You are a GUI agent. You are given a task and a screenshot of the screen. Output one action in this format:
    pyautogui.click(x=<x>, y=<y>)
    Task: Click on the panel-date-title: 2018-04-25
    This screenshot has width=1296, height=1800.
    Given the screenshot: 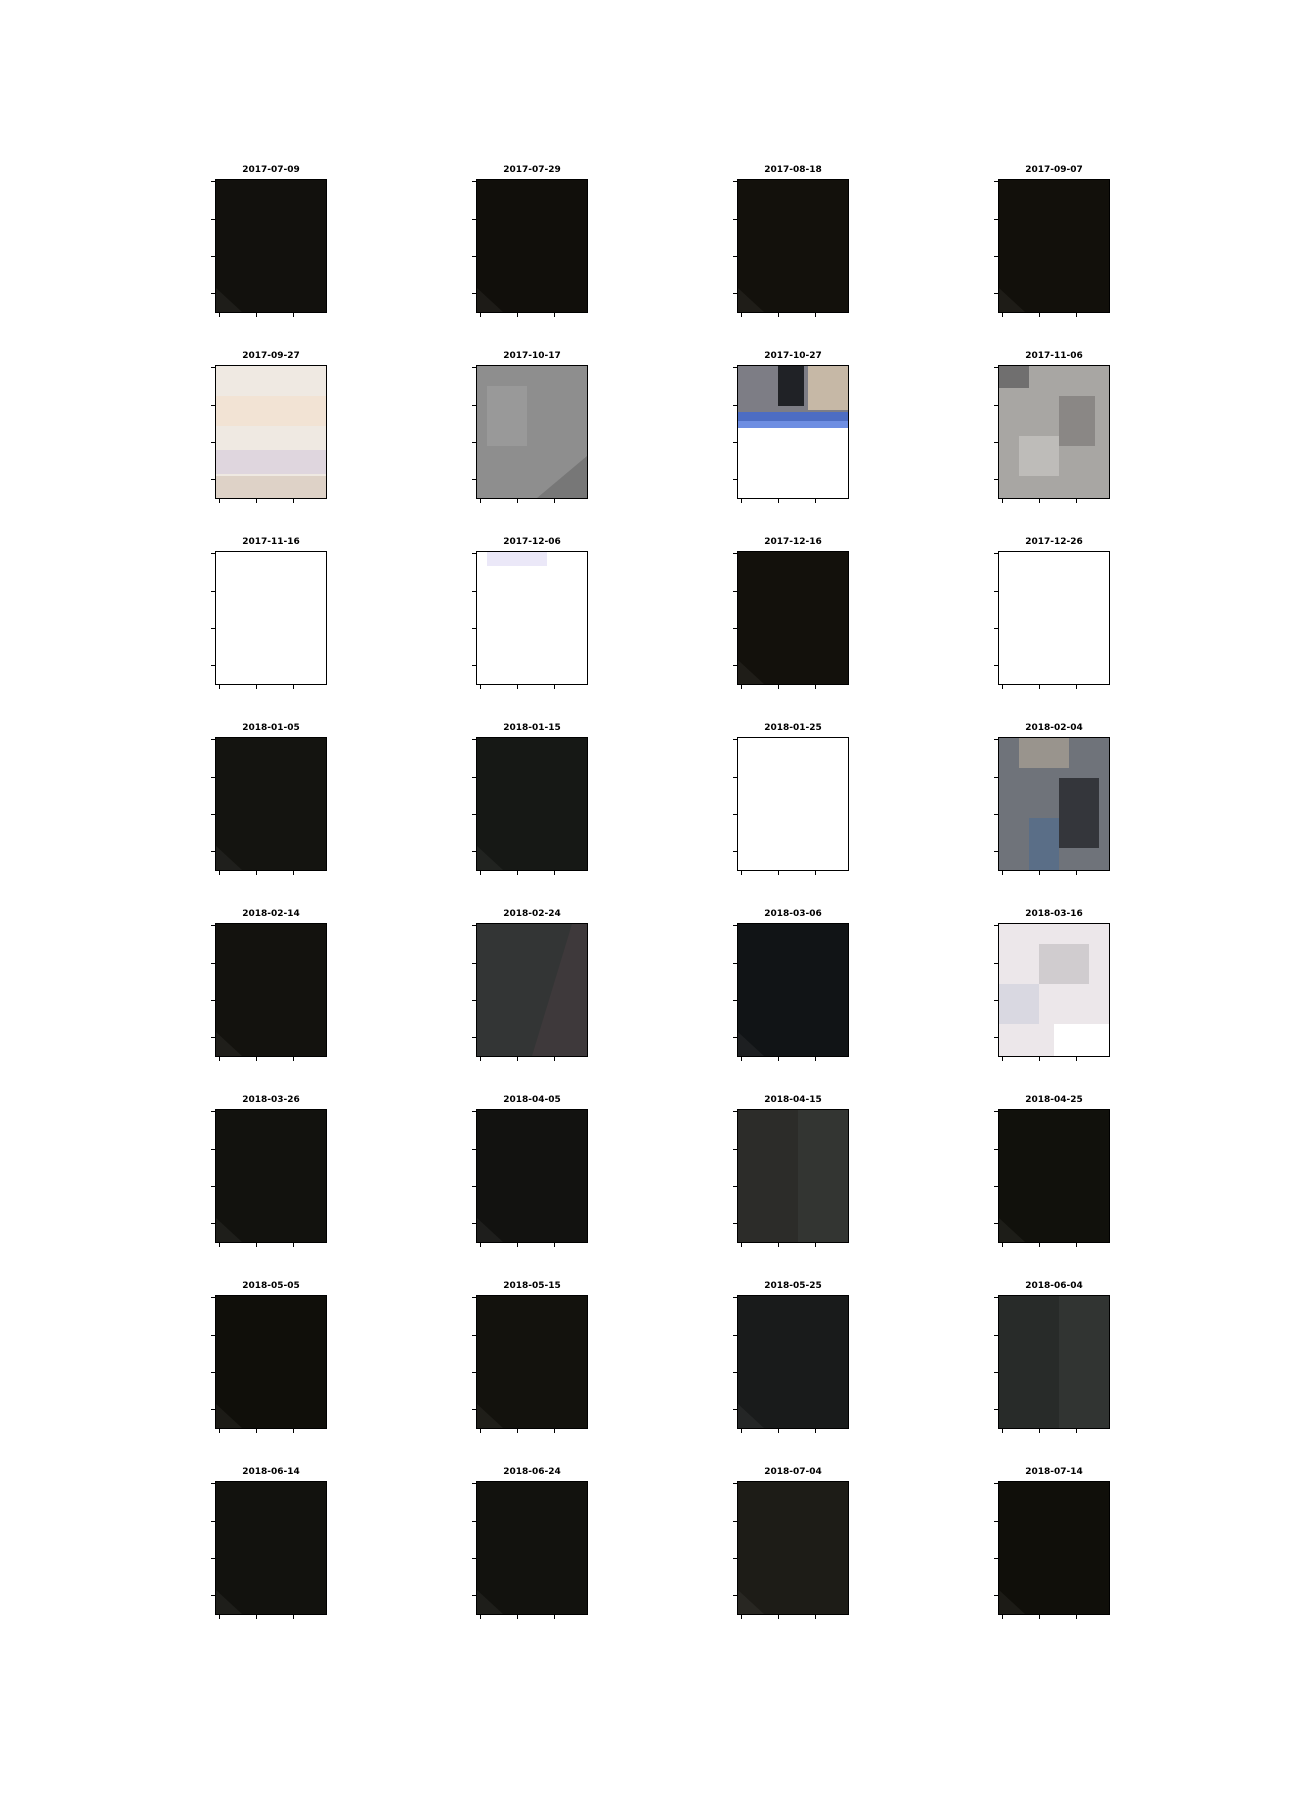 What is the action you would take?
    pyautogui.click(x=1054, y=1100)
    